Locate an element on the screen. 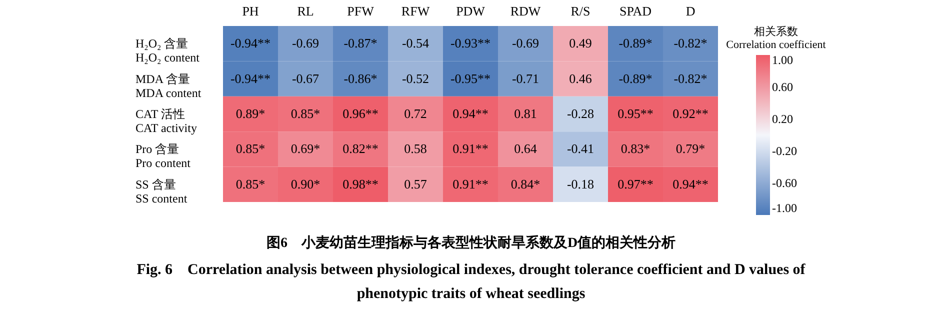 The height and width of the screenshot is (319, 942). data-label: -0.86* is located at coordinates (361, 78).